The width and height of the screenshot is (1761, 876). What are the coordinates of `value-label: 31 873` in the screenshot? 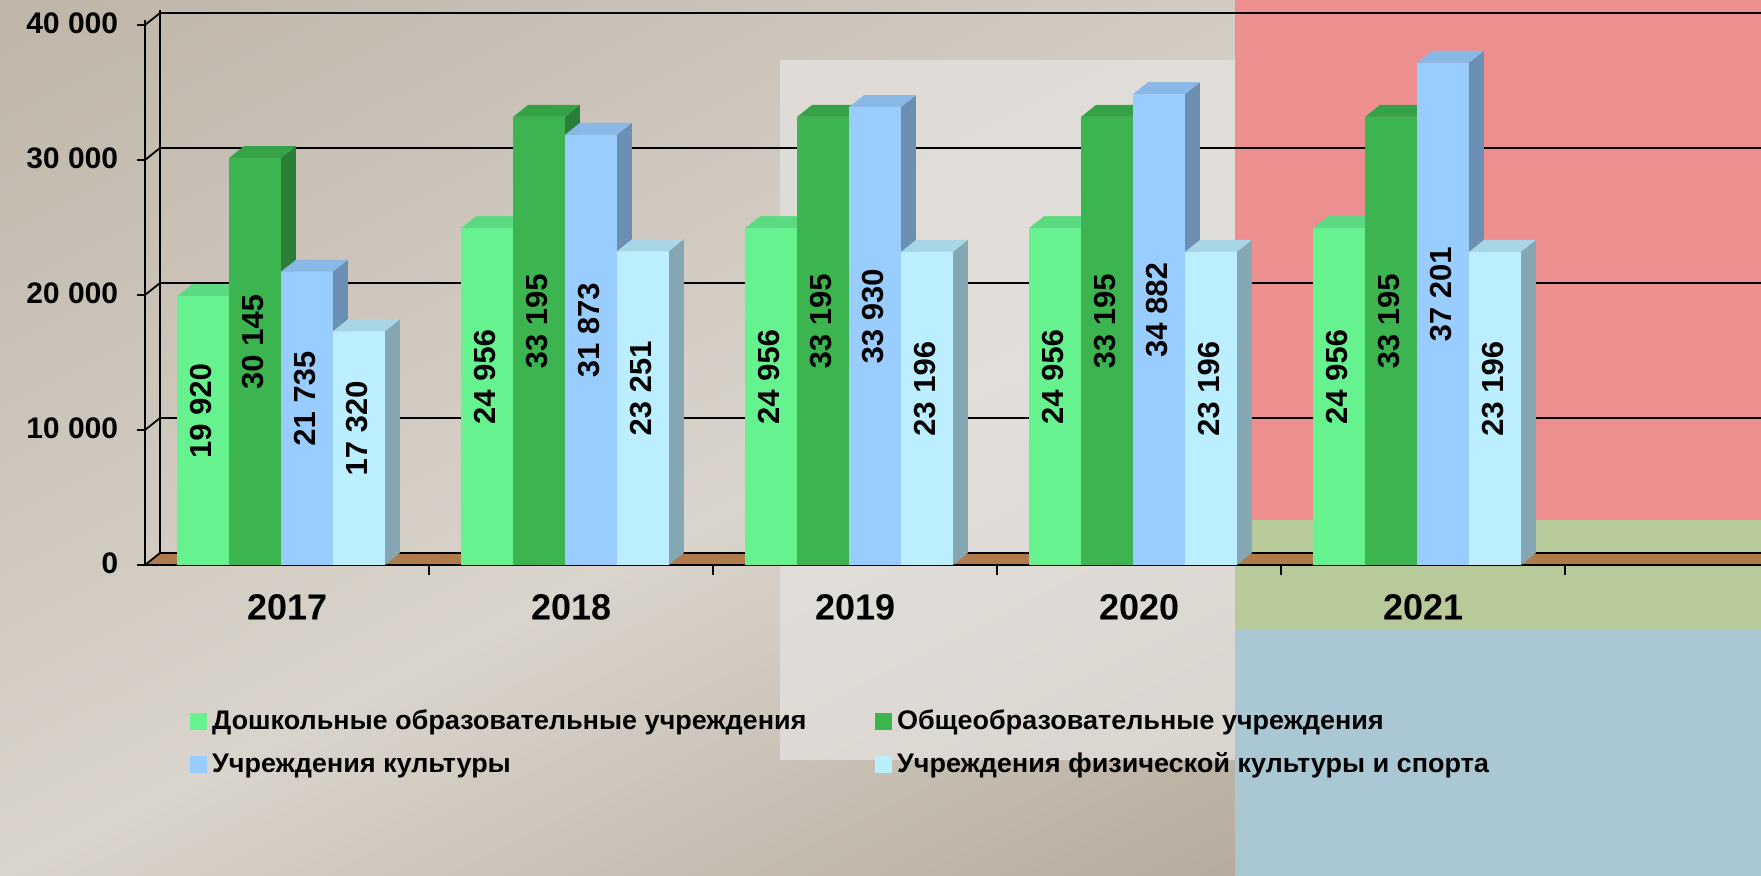 It's located at (588, 329).